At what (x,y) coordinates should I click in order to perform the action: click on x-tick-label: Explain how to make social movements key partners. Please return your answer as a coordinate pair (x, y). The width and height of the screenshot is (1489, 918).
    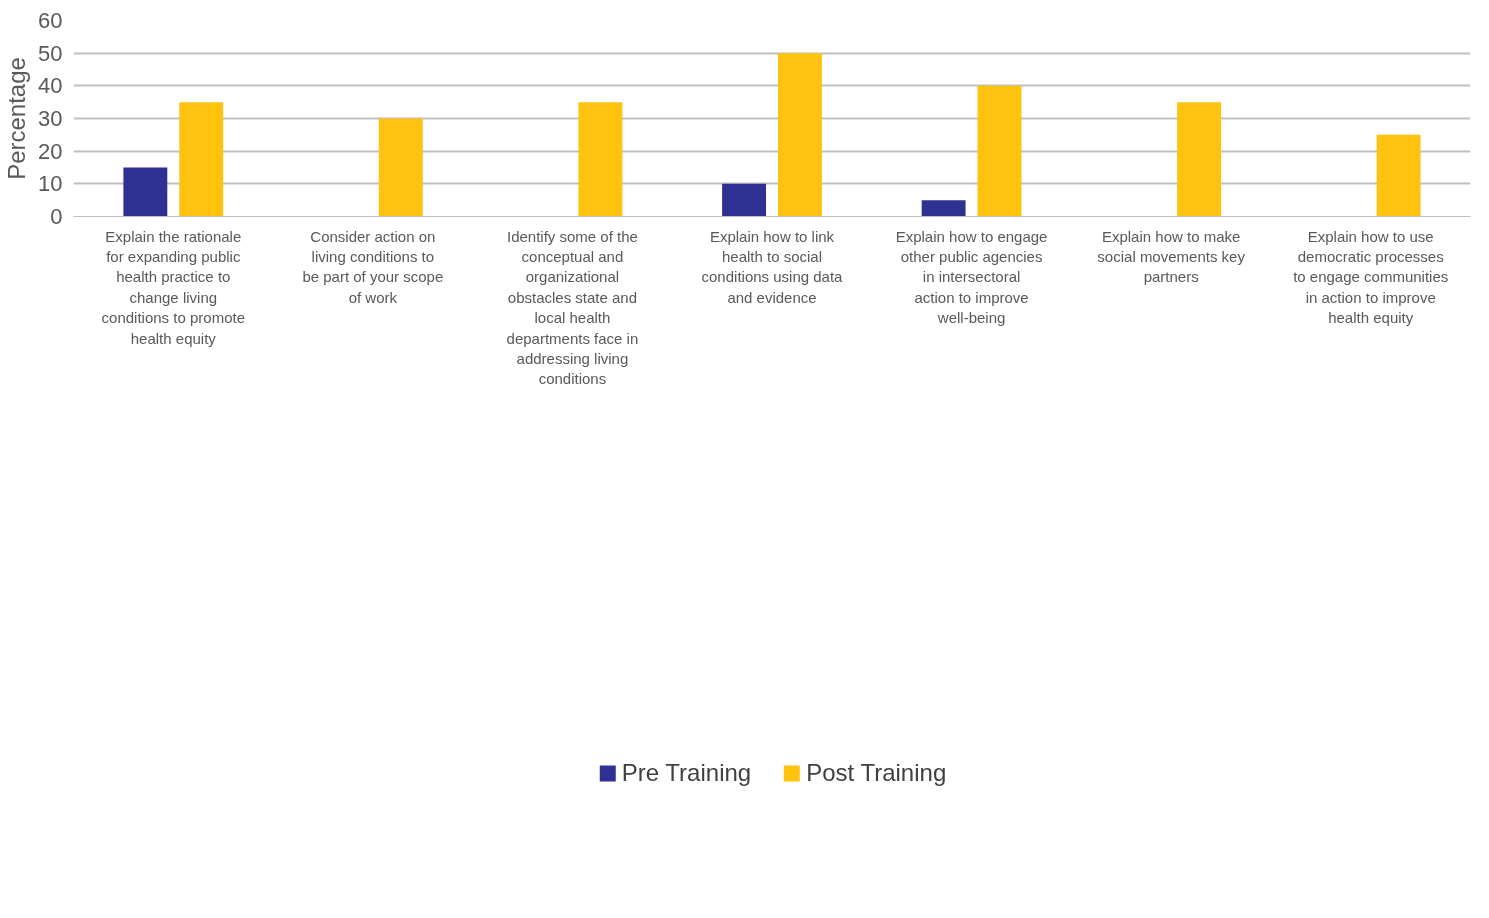
    Looking at the image, I should click on (1171, 256).